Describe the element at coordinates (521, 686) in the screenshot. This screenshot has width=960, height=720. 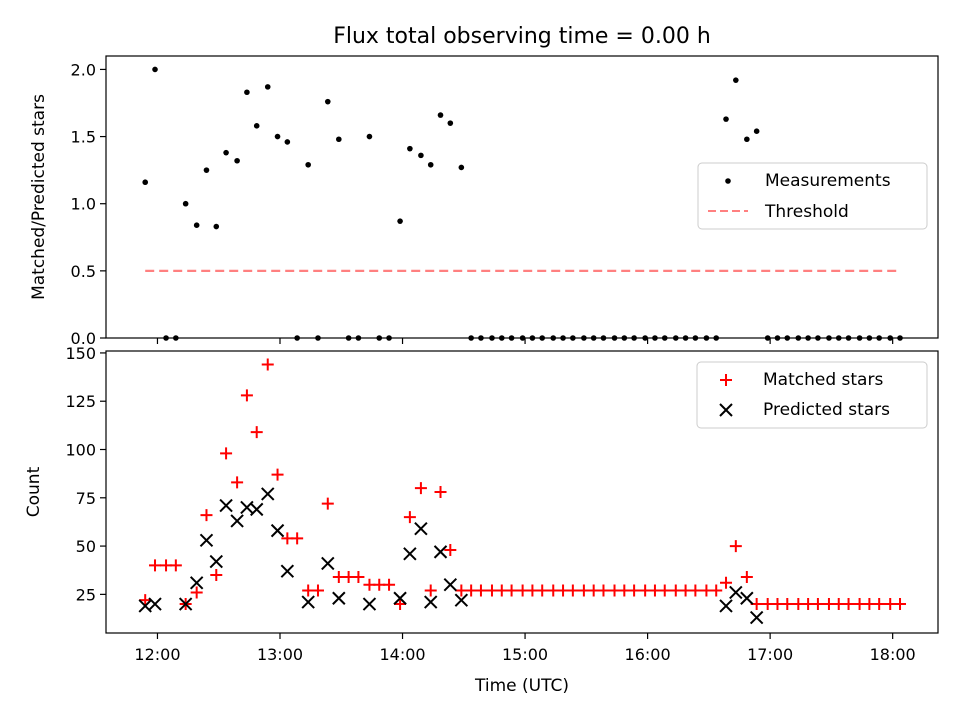
I see `x-axis-label: Time (UTC)` at that location.